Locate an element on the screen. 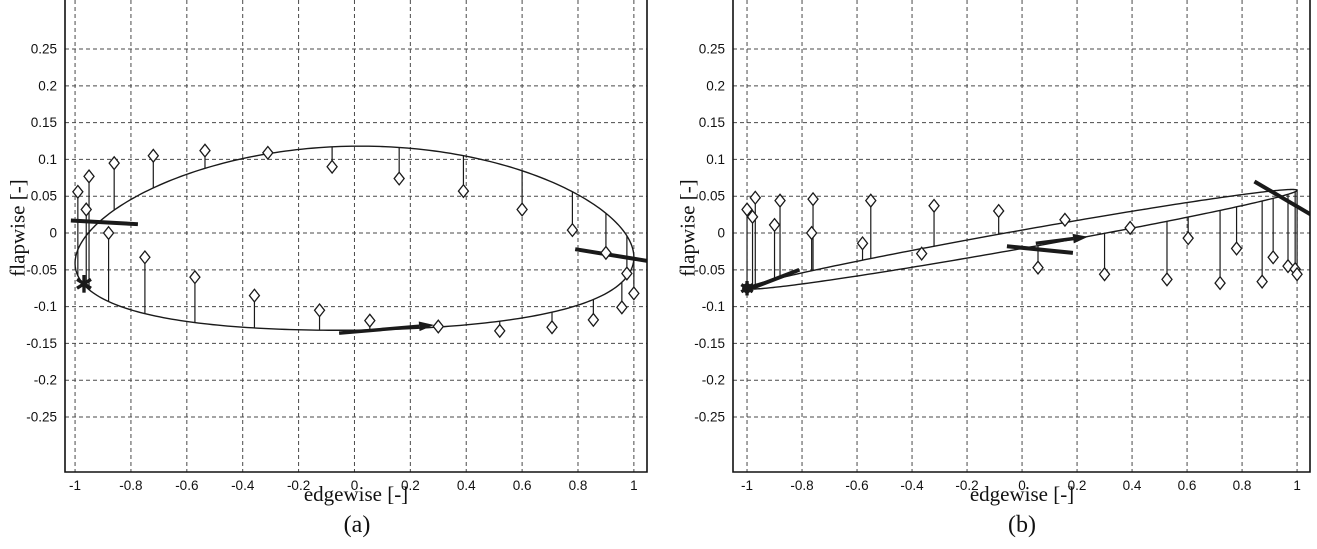  y-tick-label: -0.2 is located at coordinates (45, 380).